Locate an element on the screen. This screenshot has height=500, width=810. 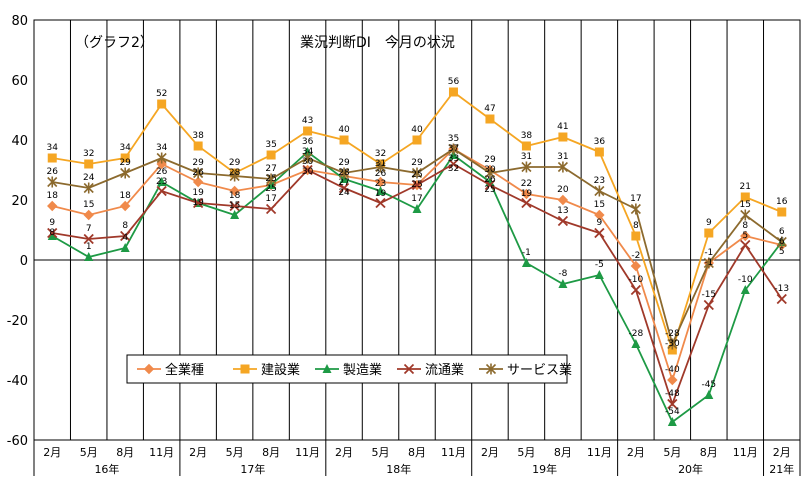
data-label: 20 is located at coordinates (563, 190).